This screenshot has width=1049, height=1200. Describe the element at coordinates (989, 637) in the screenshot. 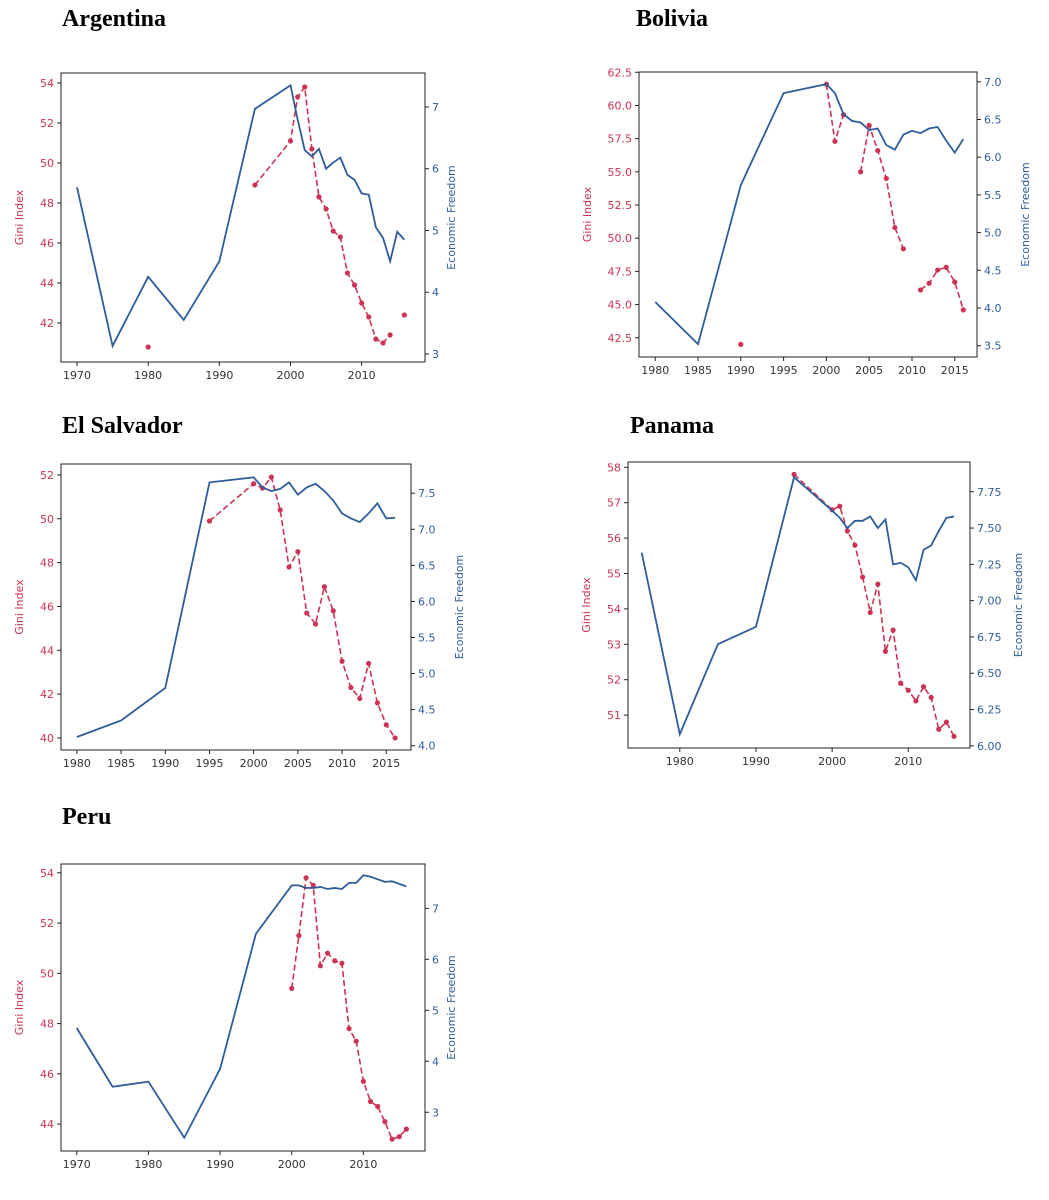

I see `y-tick-label-right: 6.75` at that location.